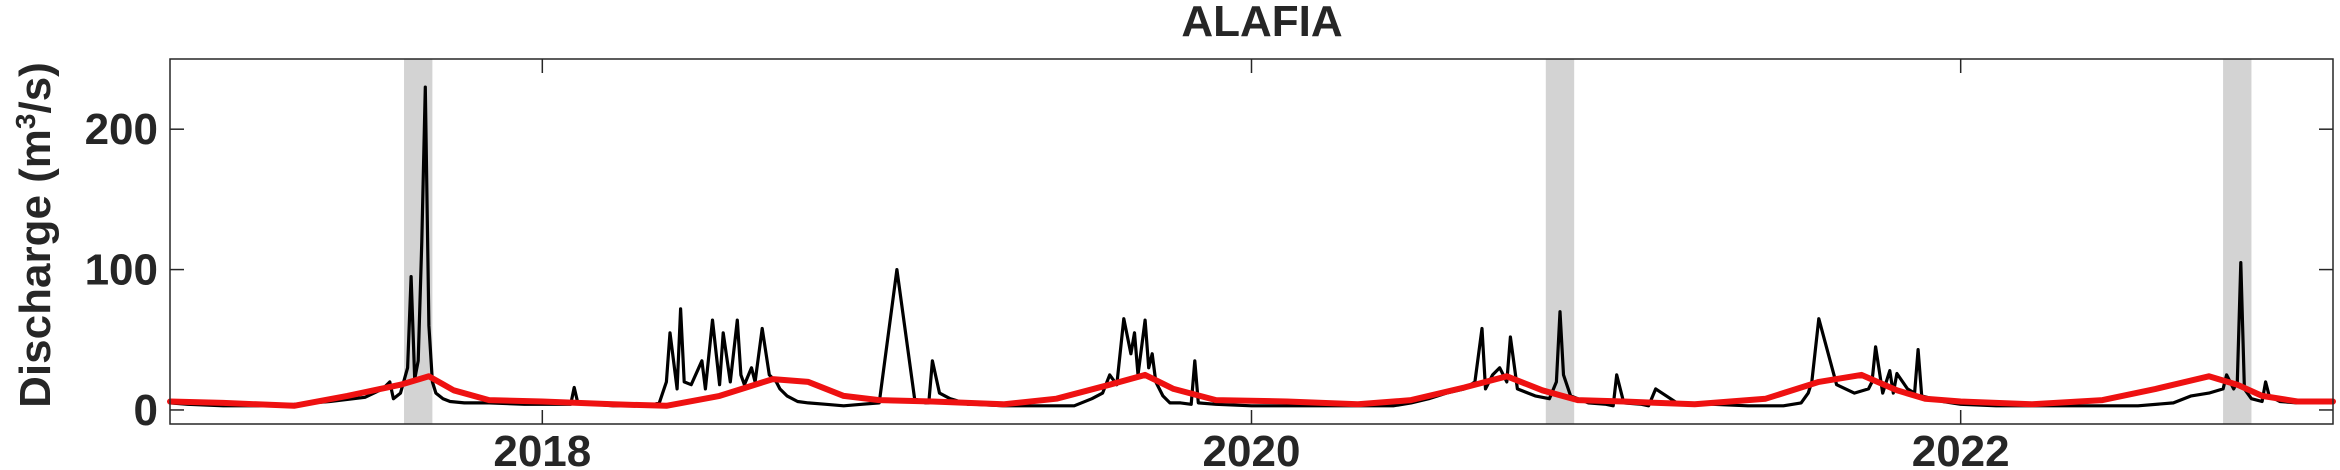 This screenshot has width=2340, height=470. I want to click on chart-title: ALAFIA, so click(1261, 23).